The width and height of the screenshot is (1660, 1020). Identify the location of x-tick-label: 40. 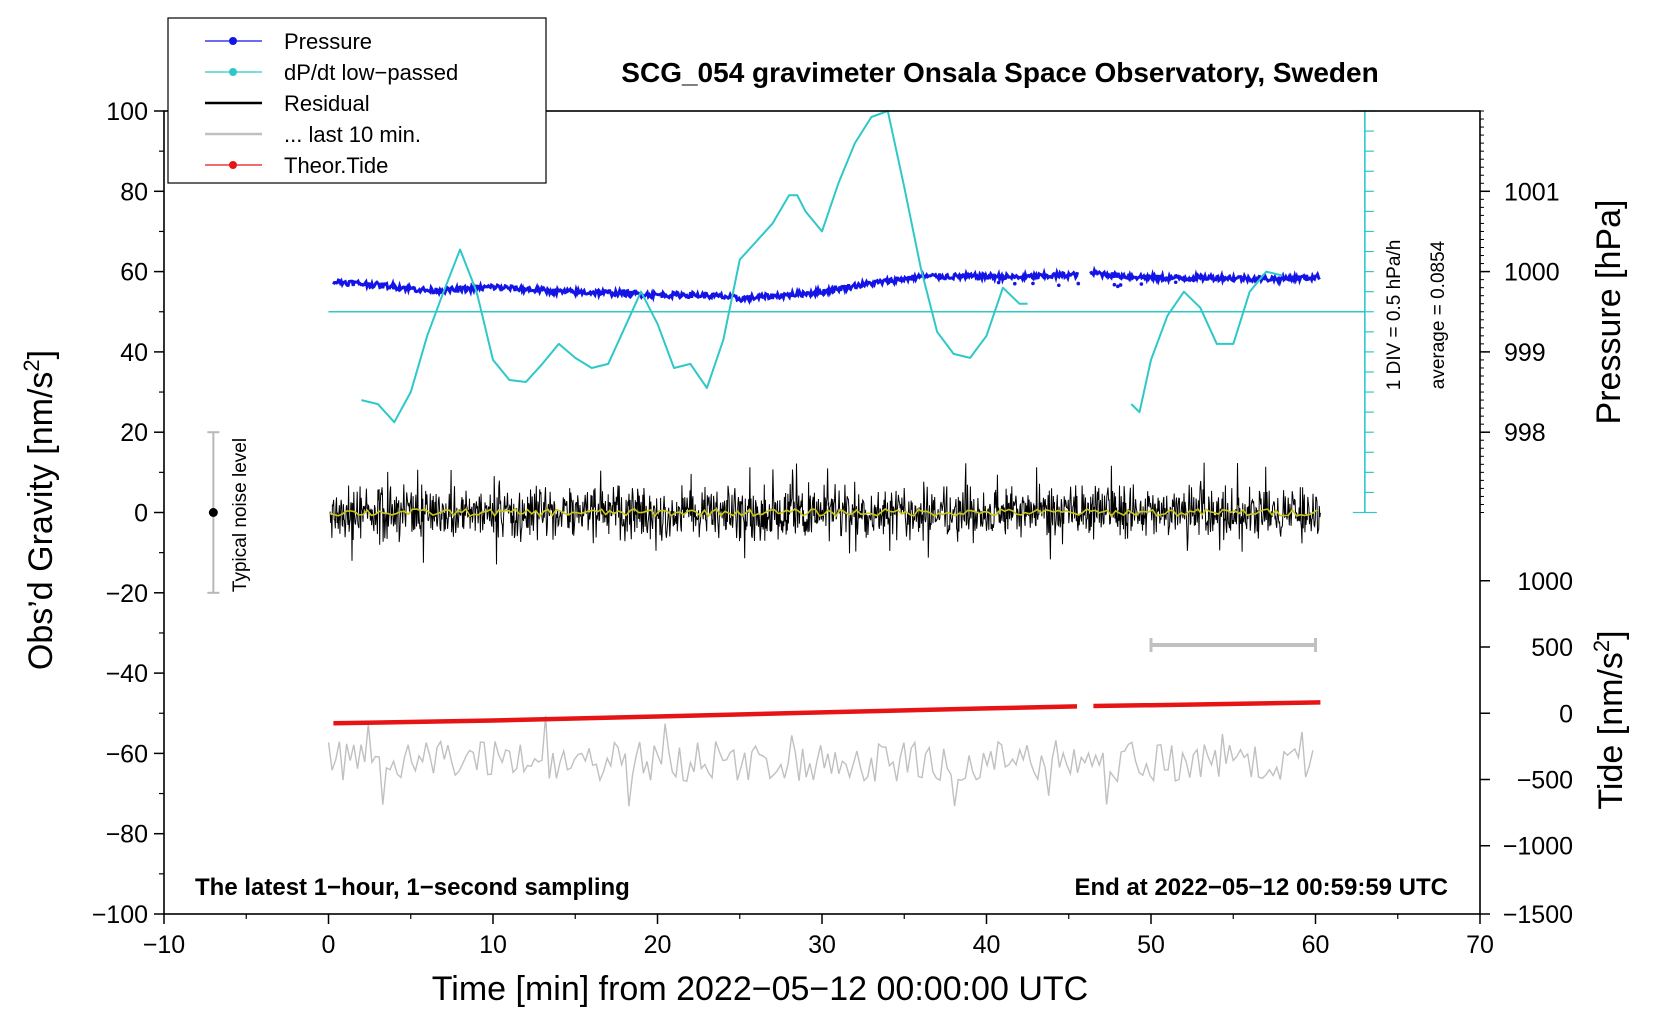
(987, 945).